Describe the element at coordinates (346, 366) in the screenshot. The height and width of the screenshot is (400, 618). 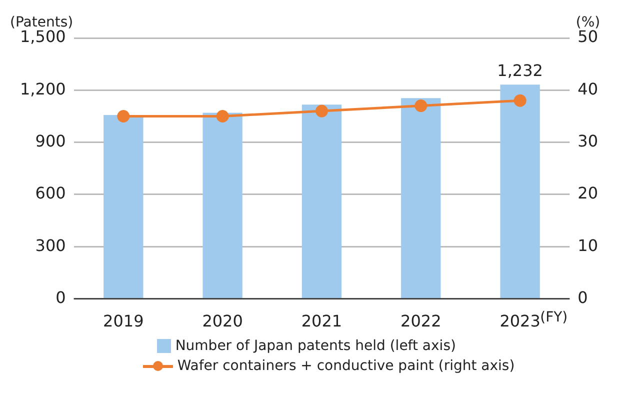
I see `legend-label: Wafer containers + conductive paint (right axis)` at that location.